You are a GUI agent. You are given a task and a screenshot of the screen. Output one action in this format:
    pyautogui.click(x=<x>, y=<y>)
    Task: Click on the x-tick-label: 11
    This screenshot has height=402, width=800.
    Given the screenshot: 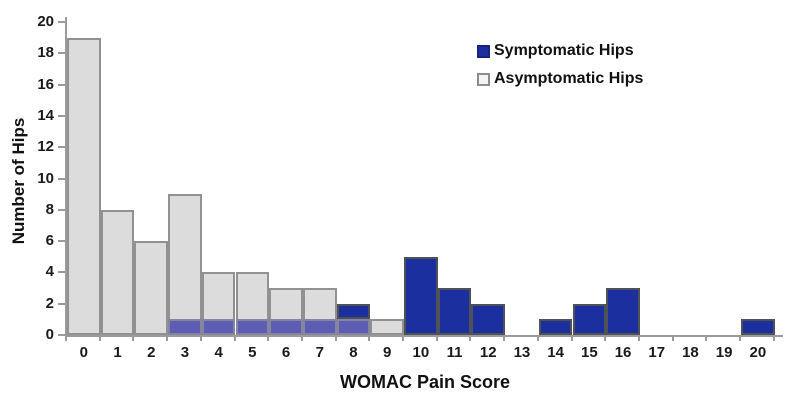 What is the action you would take?
    pyautogui.click(x=454, y=352)
    